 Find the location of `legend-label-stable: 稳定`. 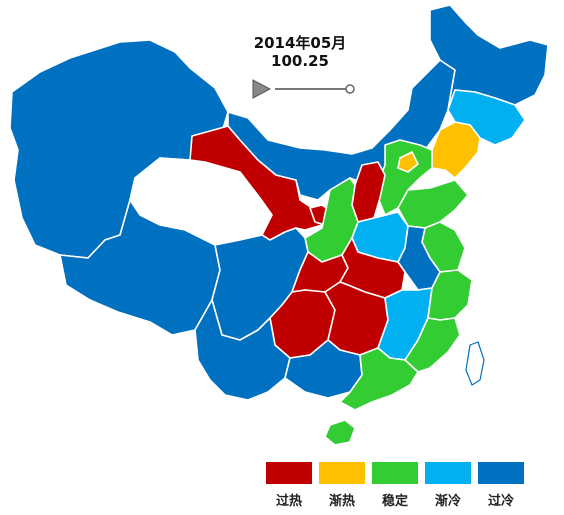

legend-label-stable: 稳定 is located at coordinates (394, 501).